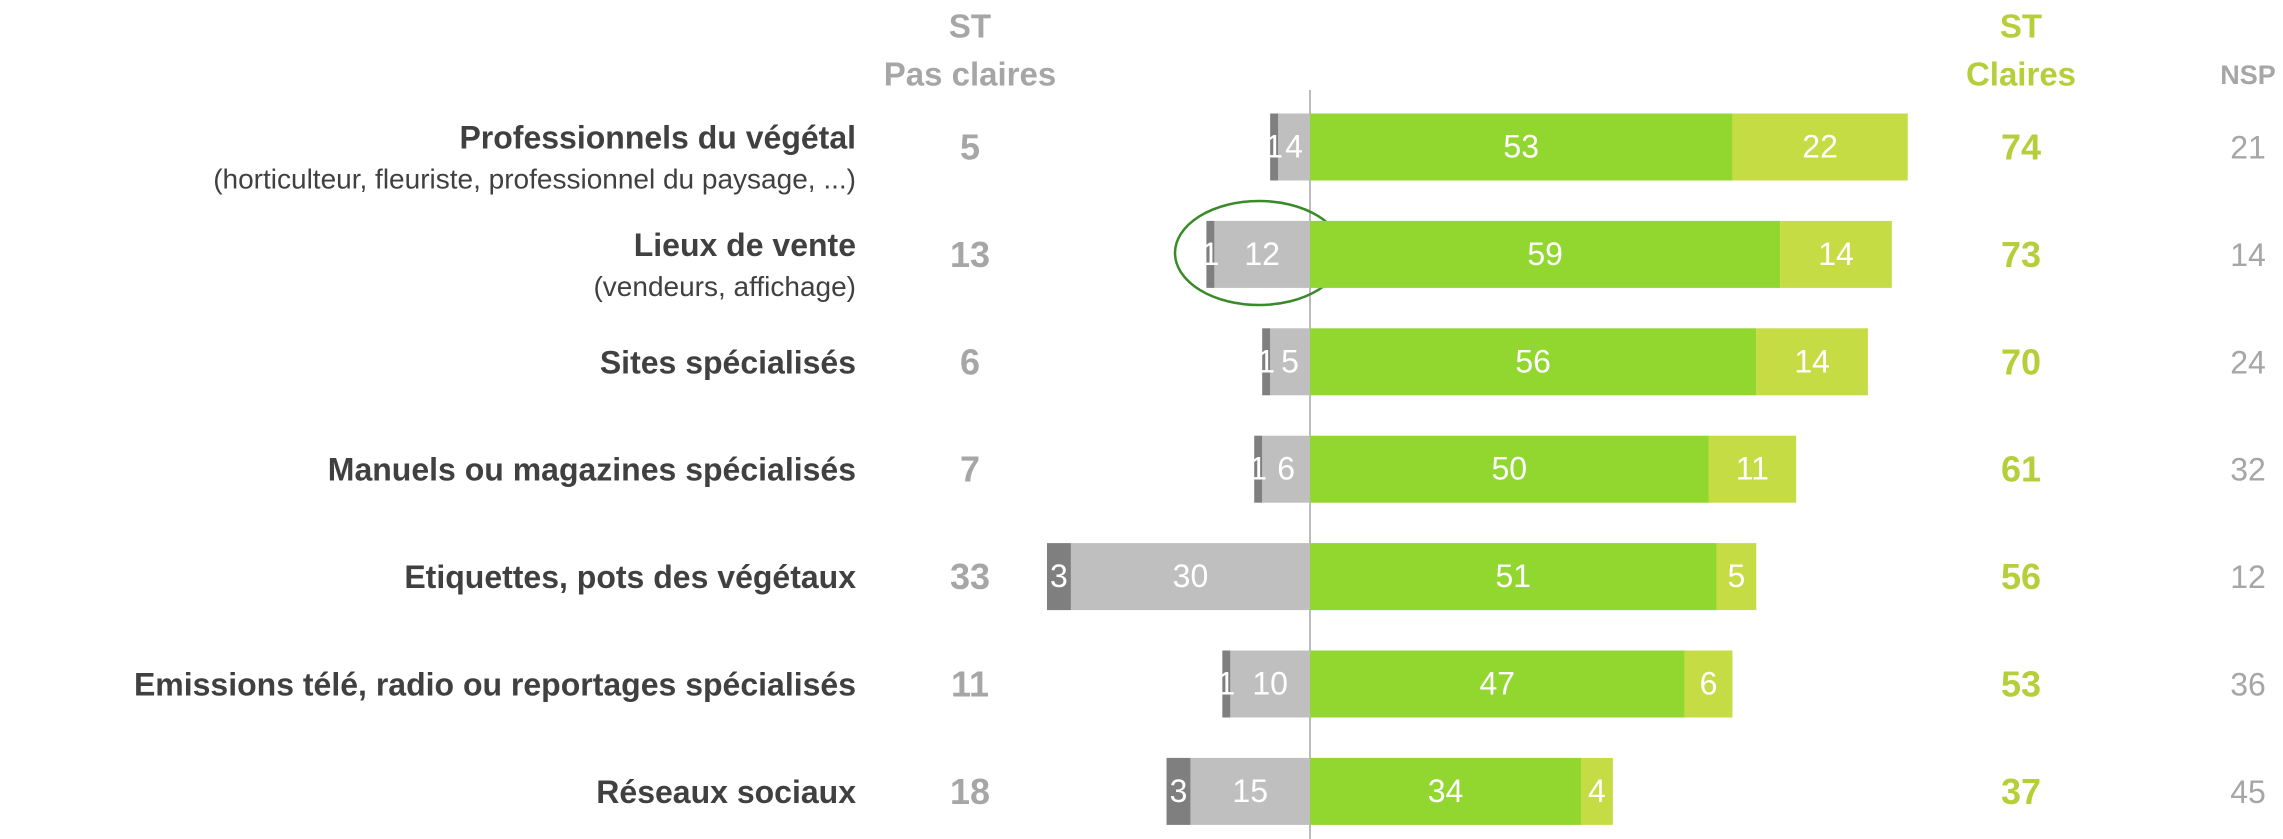 This screenshot has height=839, width=2283. I want to click on category-sublabel: (vendeurs, affichage), so click(724, 286).